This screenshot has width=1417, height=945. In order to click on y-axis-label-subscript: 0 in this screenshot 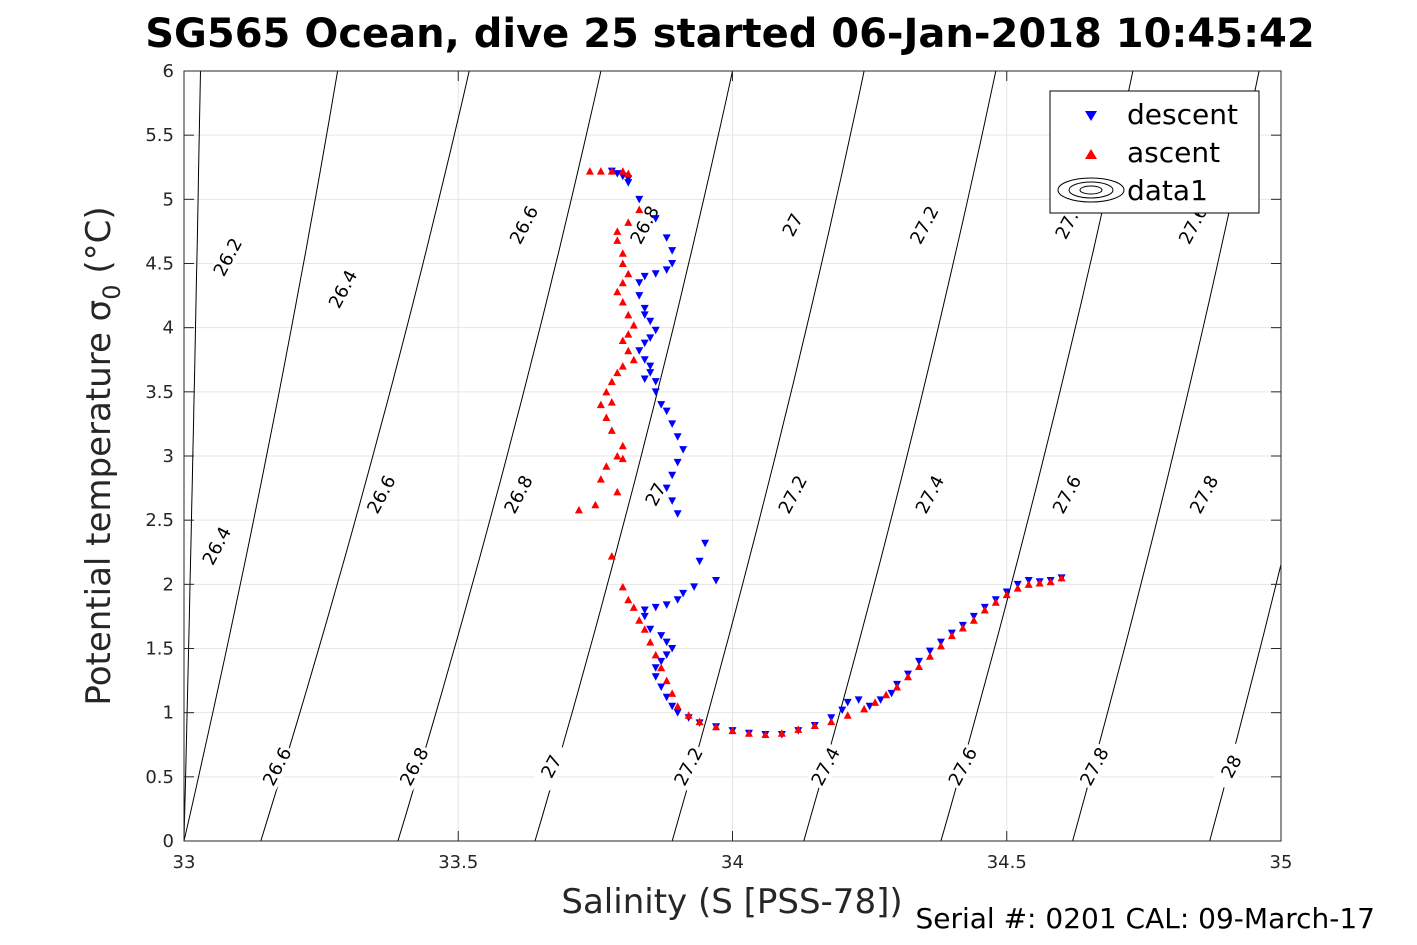, I will do `click(112, 291)`.